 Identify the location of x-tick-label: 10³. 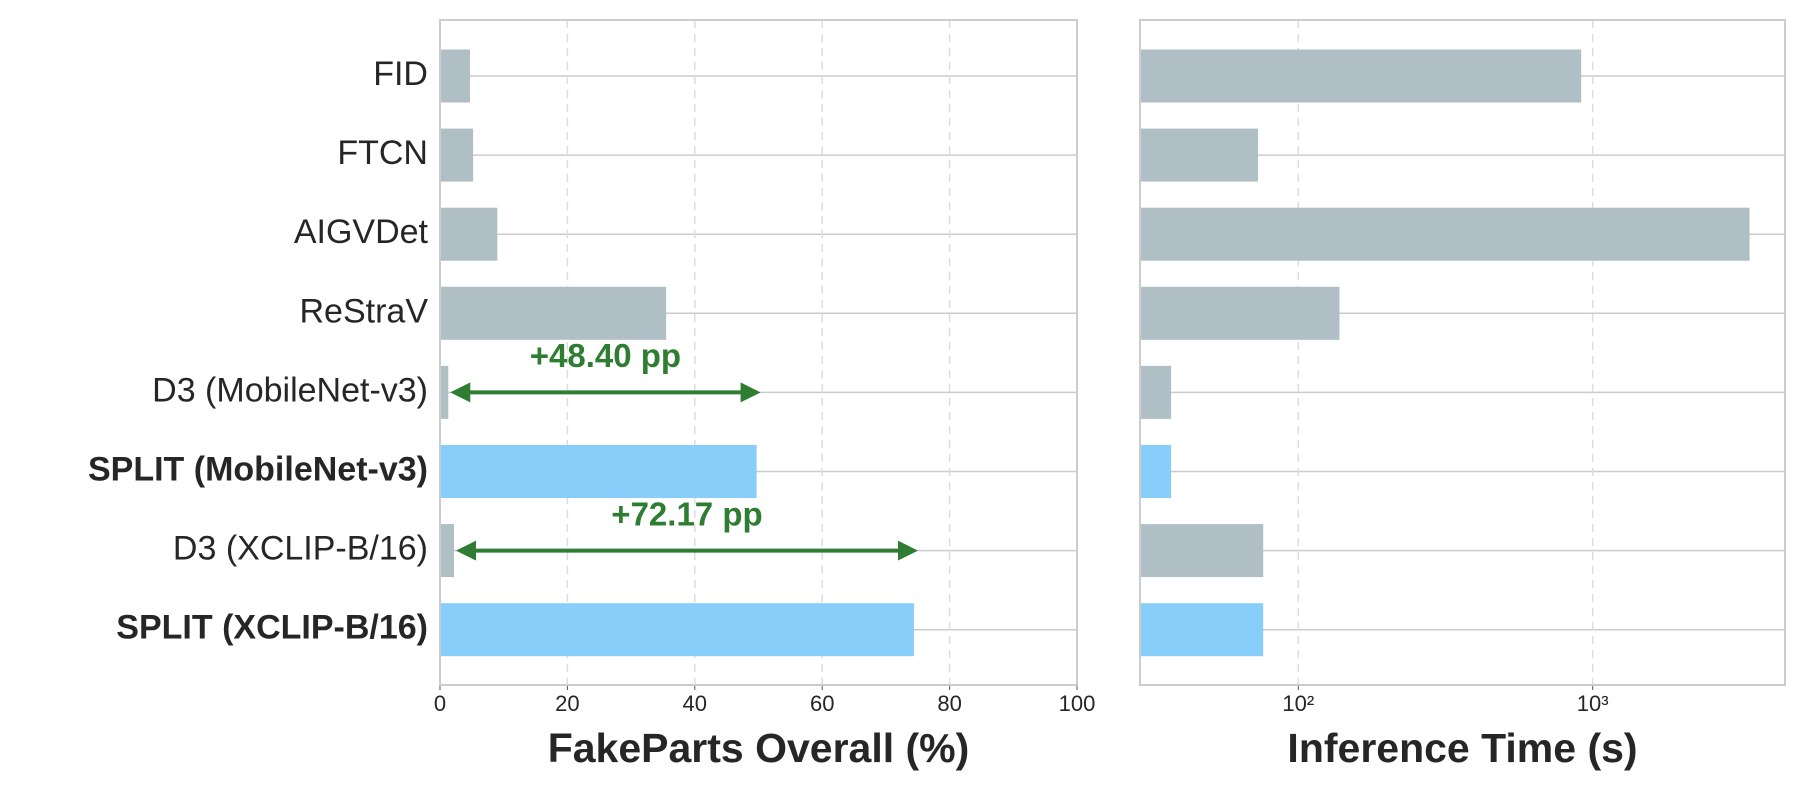
(1593, 703).